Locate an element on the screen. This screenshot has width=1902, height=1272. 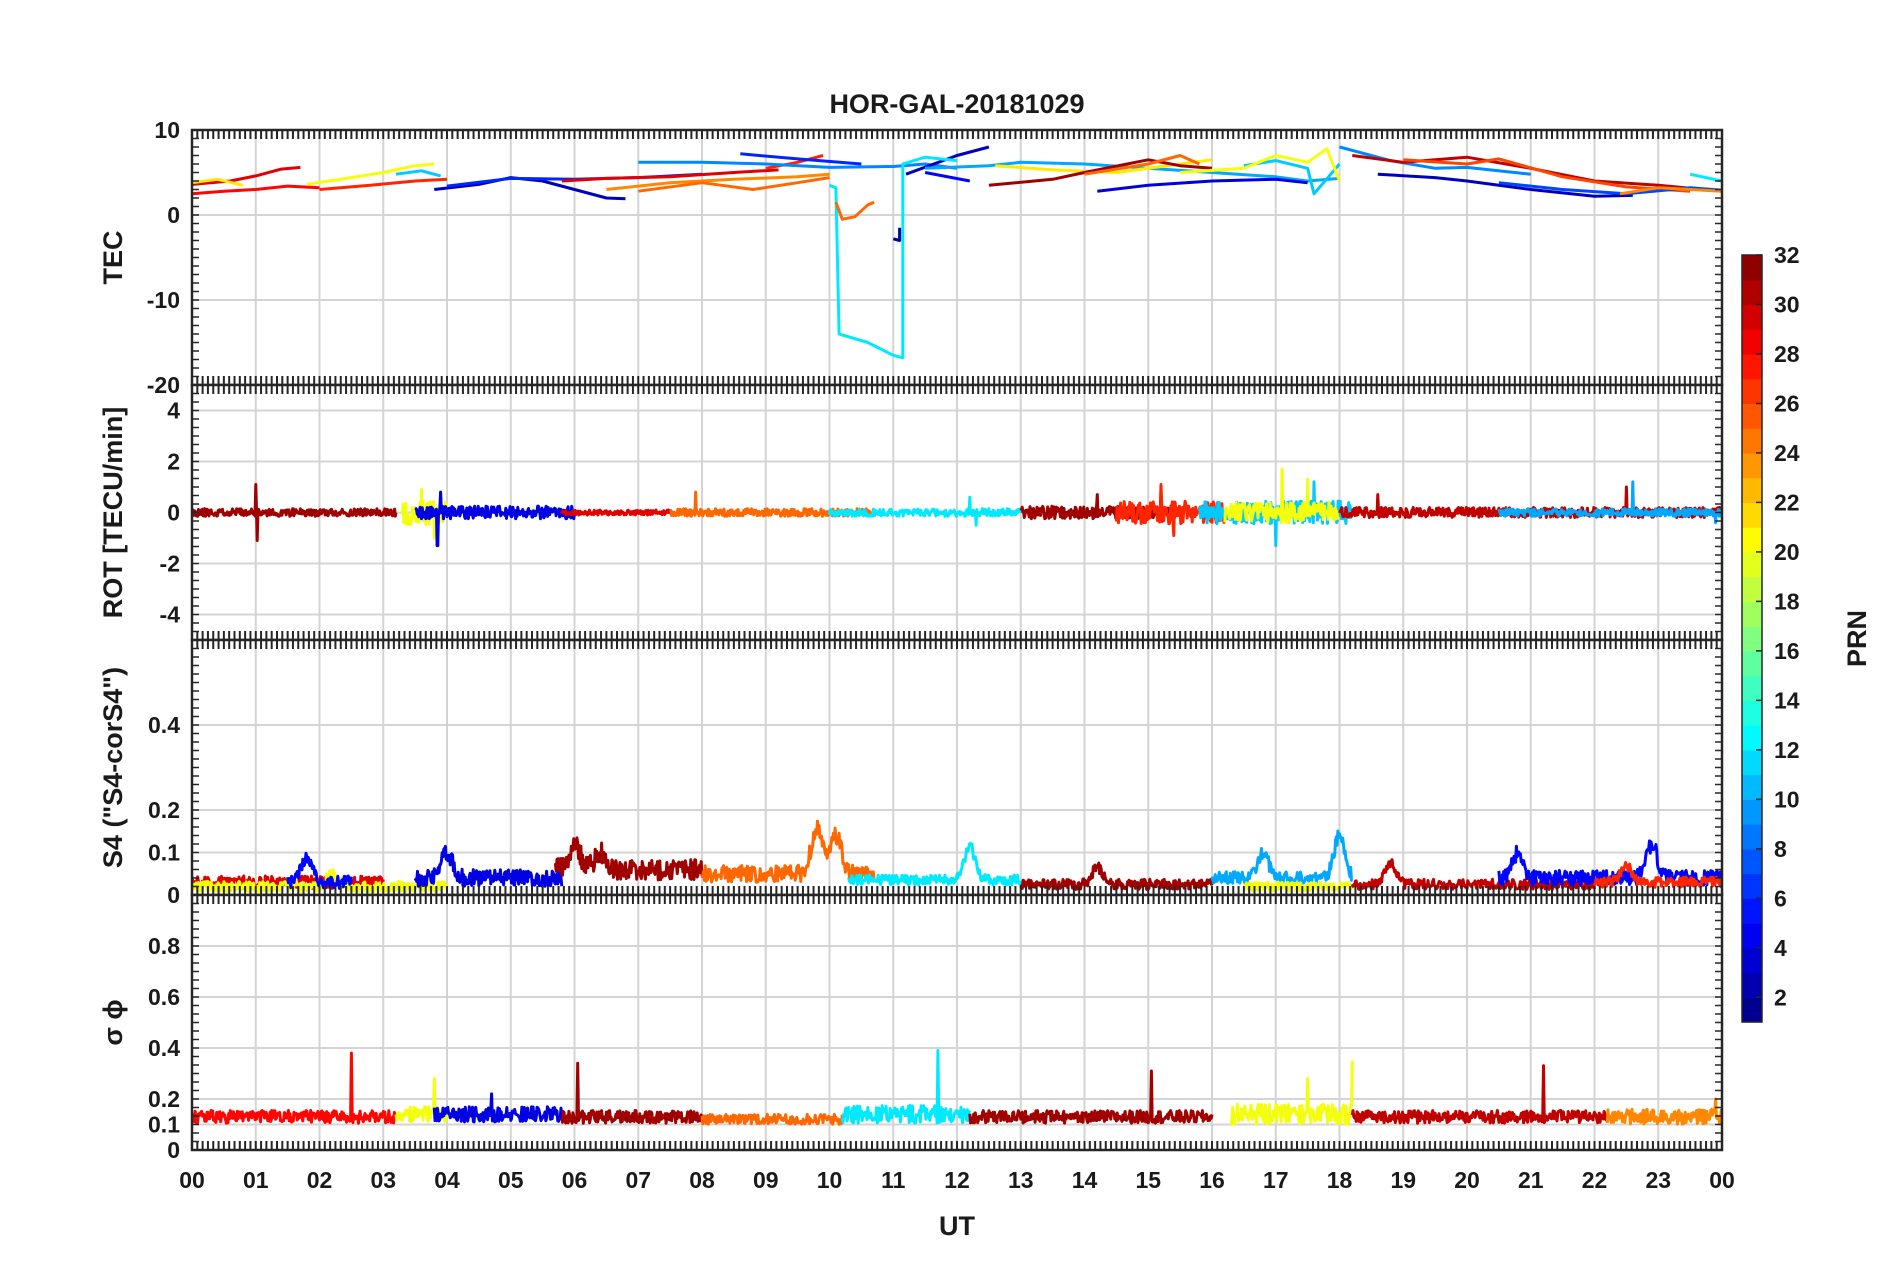
x-tick-label: 02 is located at coordinates (320, 1180).